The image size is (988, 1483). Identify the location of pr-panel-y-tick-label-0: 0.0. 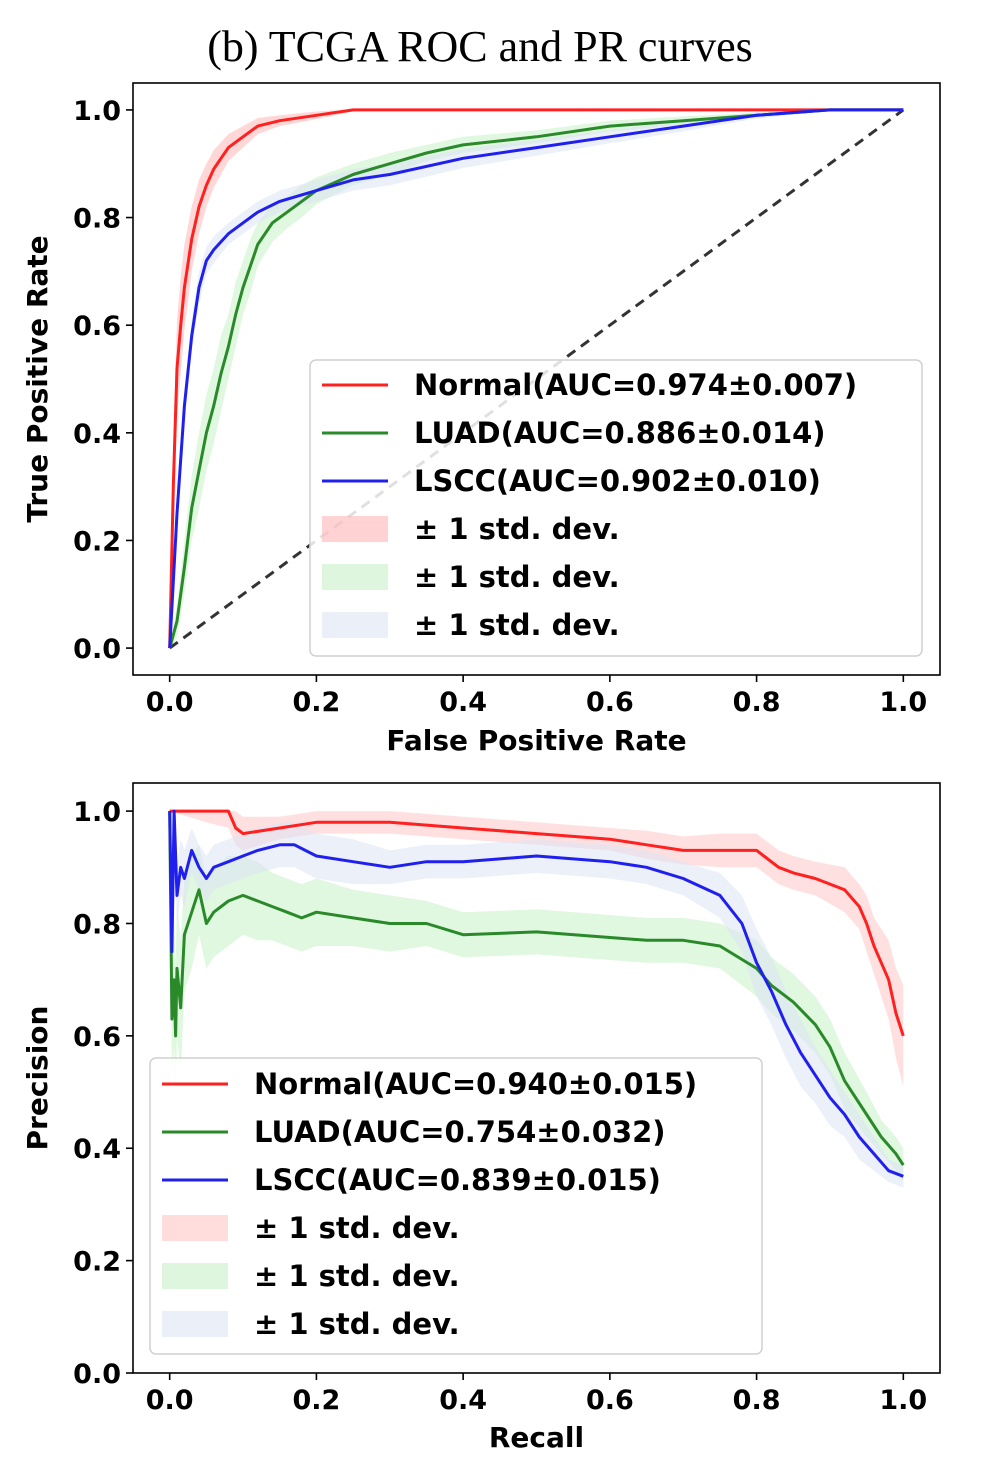
(97, 1374).